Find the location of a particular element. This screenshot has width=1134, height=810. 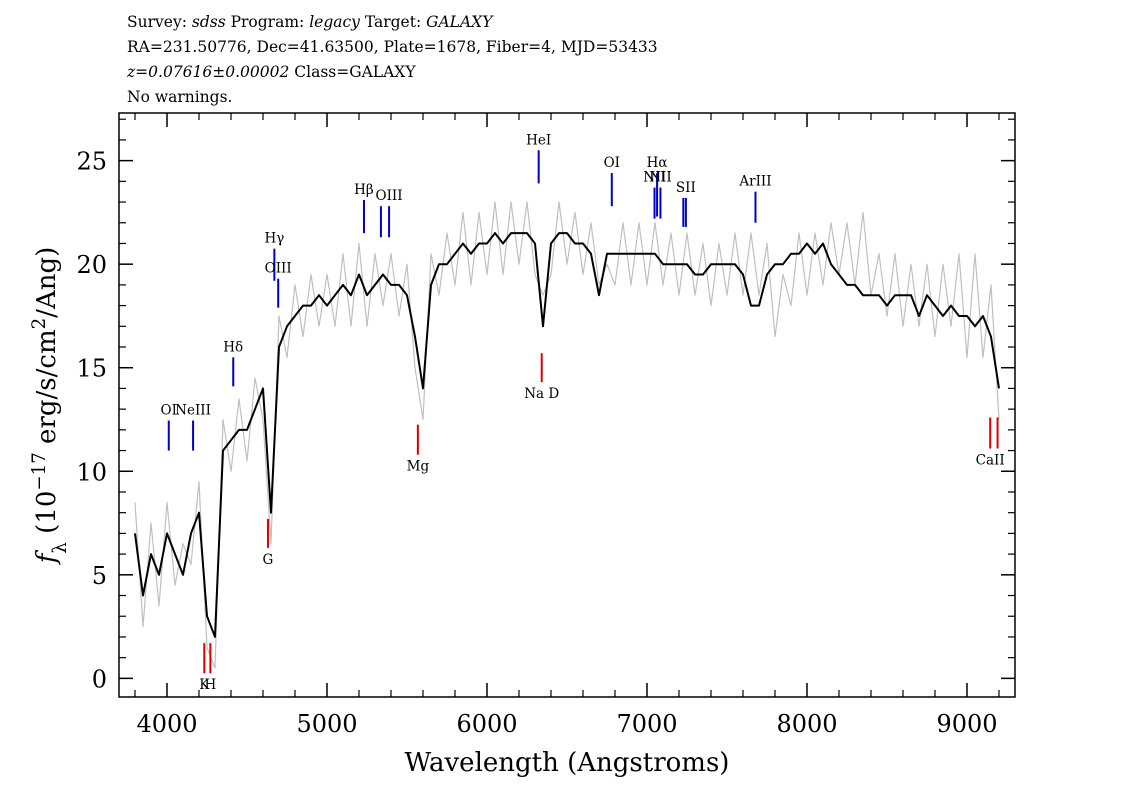

text-segment: erg/s/cm is located at coordinates (47, 390).